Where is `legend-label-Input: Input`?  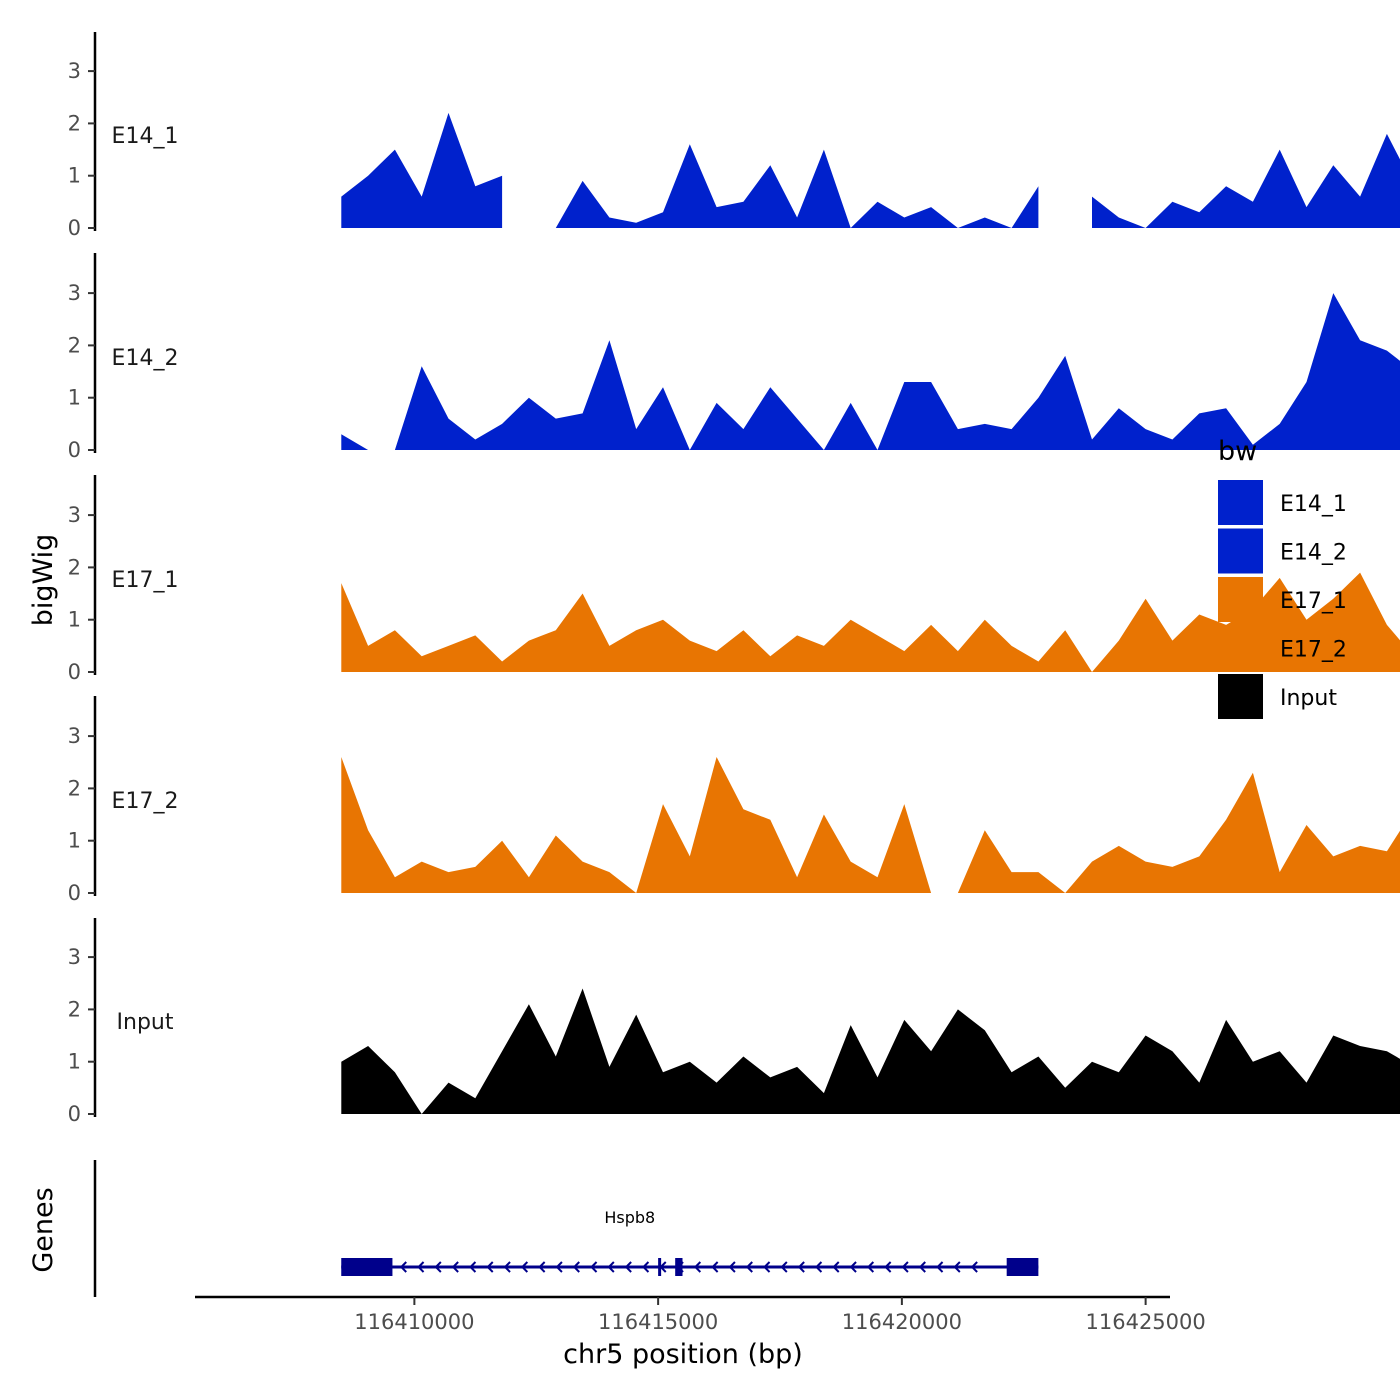
legend-label-Input: Input is located at coordinates (1308, 698).